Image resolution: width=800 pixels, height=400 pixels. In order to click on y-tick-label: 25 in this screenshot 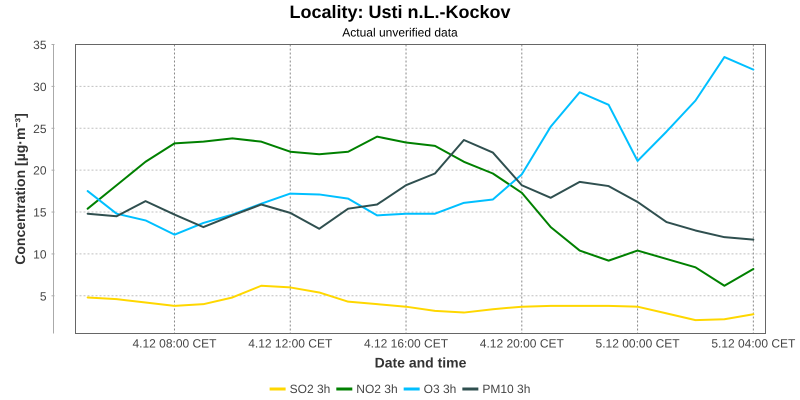, I will do `click(40, 129)`.